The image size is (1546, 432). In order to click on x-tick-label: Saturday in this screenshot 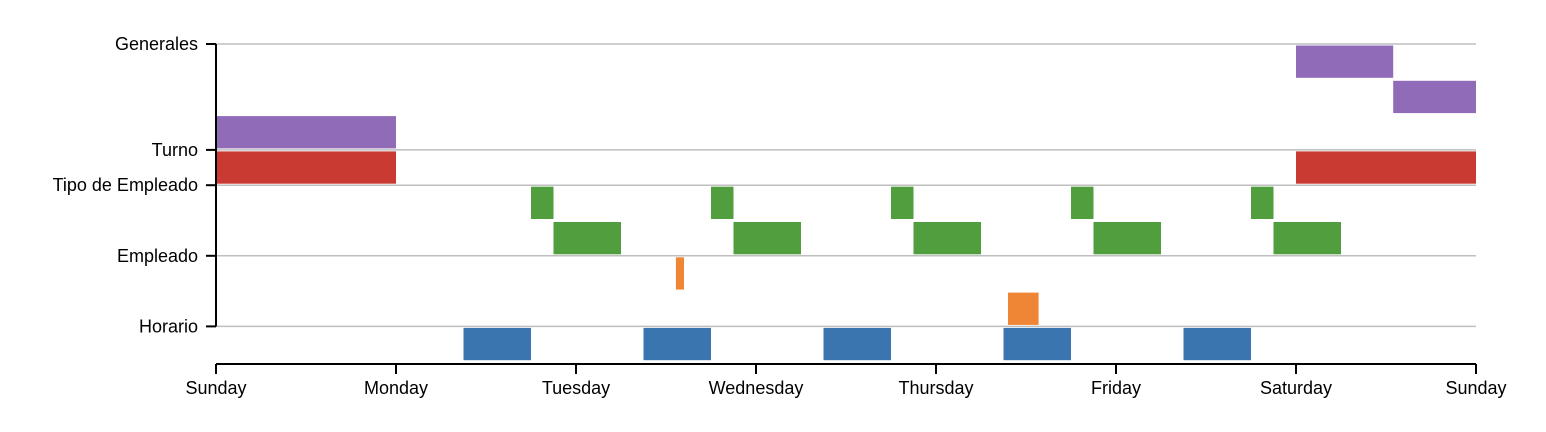, I will do `click(1296, 388)`.